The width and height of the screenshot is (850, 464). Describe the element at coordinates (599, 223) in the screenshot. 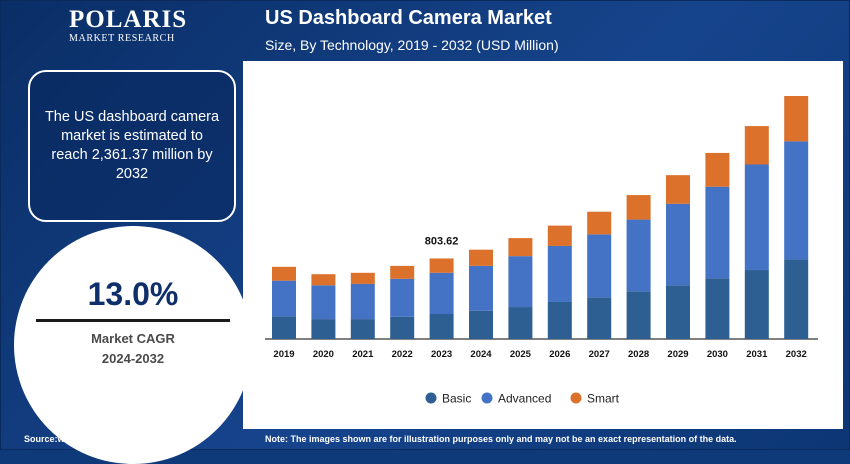

I see `bar-smart-2027` at that location.